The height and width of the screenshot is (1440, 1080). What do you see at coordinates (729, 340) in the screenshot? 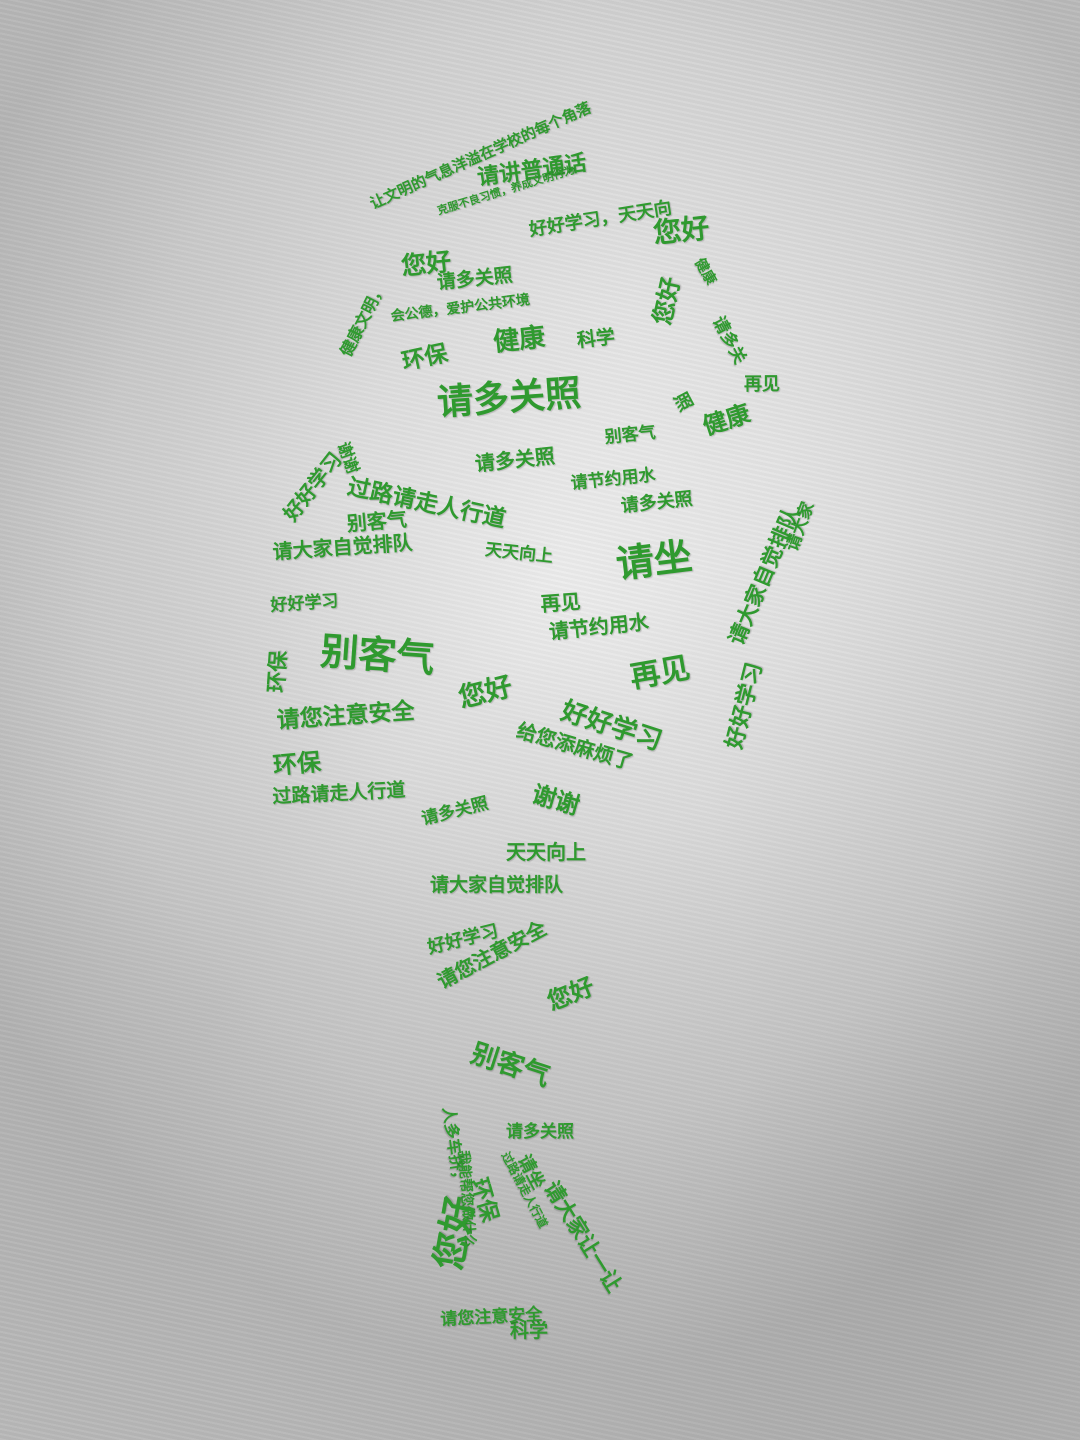
I see `slogan-text: 请多关` at bounding box center [729, 340].